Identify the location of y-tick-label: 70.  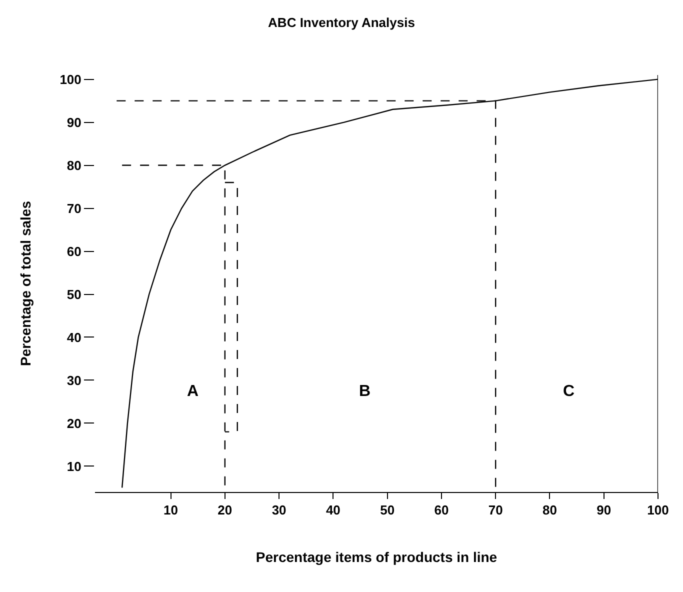
(74, 208).